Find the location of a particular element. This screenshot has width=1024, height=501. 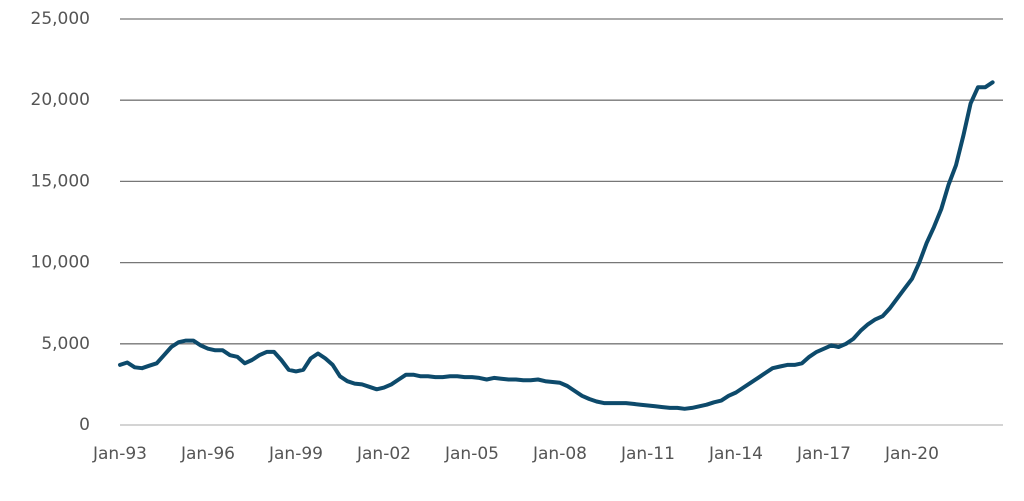

y-tick-label: 5,000 is located at coordinates (65, 344).